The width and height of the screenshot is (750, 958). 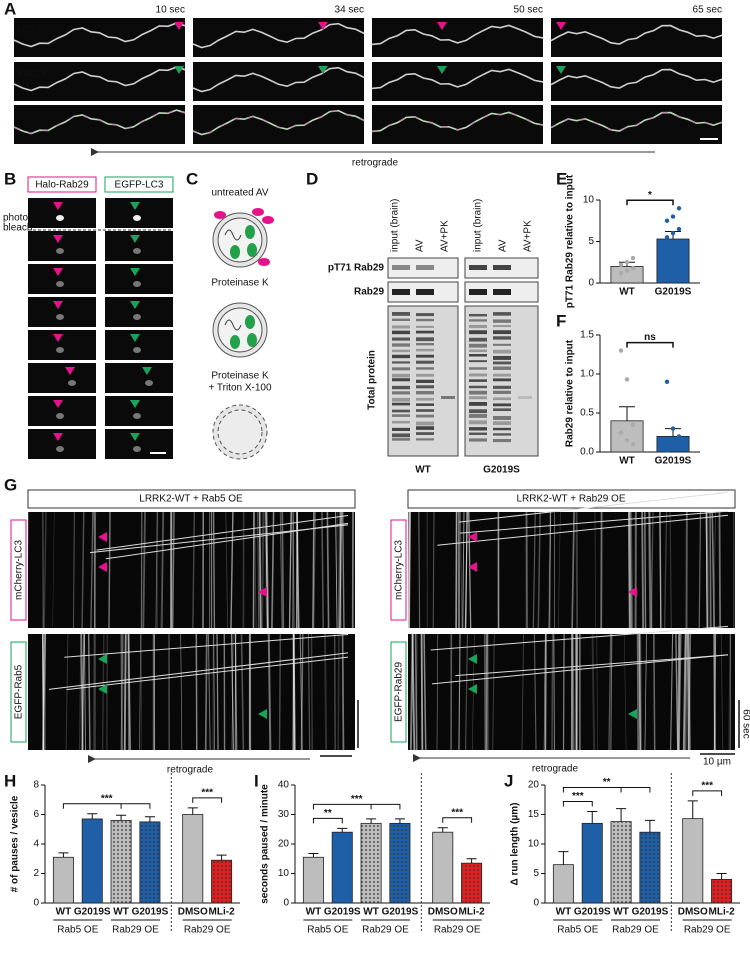 I want to click on y-tick-label: 0, so click(x=591, y=283).